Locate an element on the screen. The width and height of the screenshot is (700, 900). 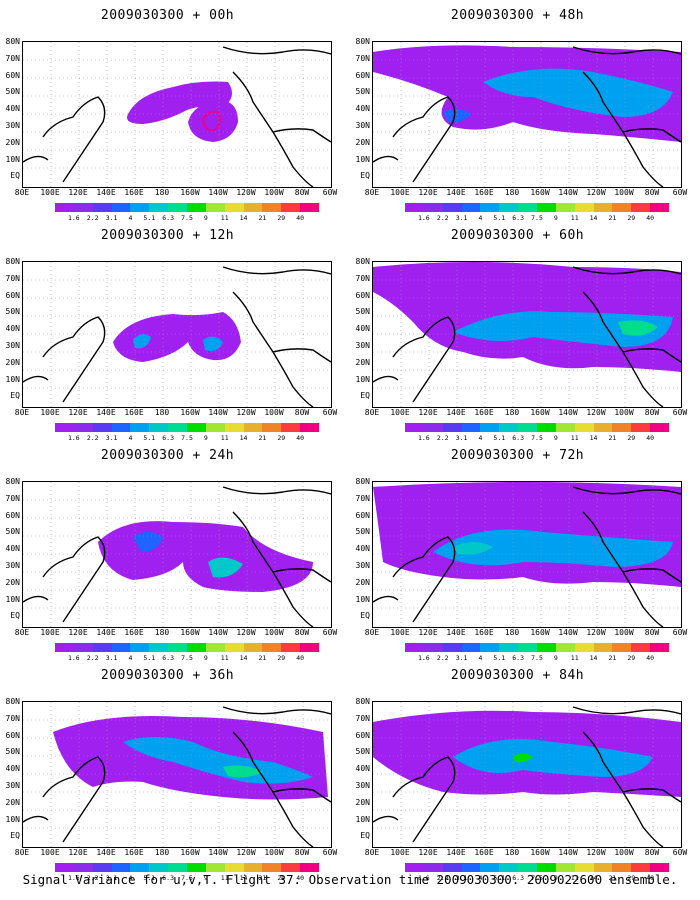
longitude-label: 120E is located at coordinates (78, 632).